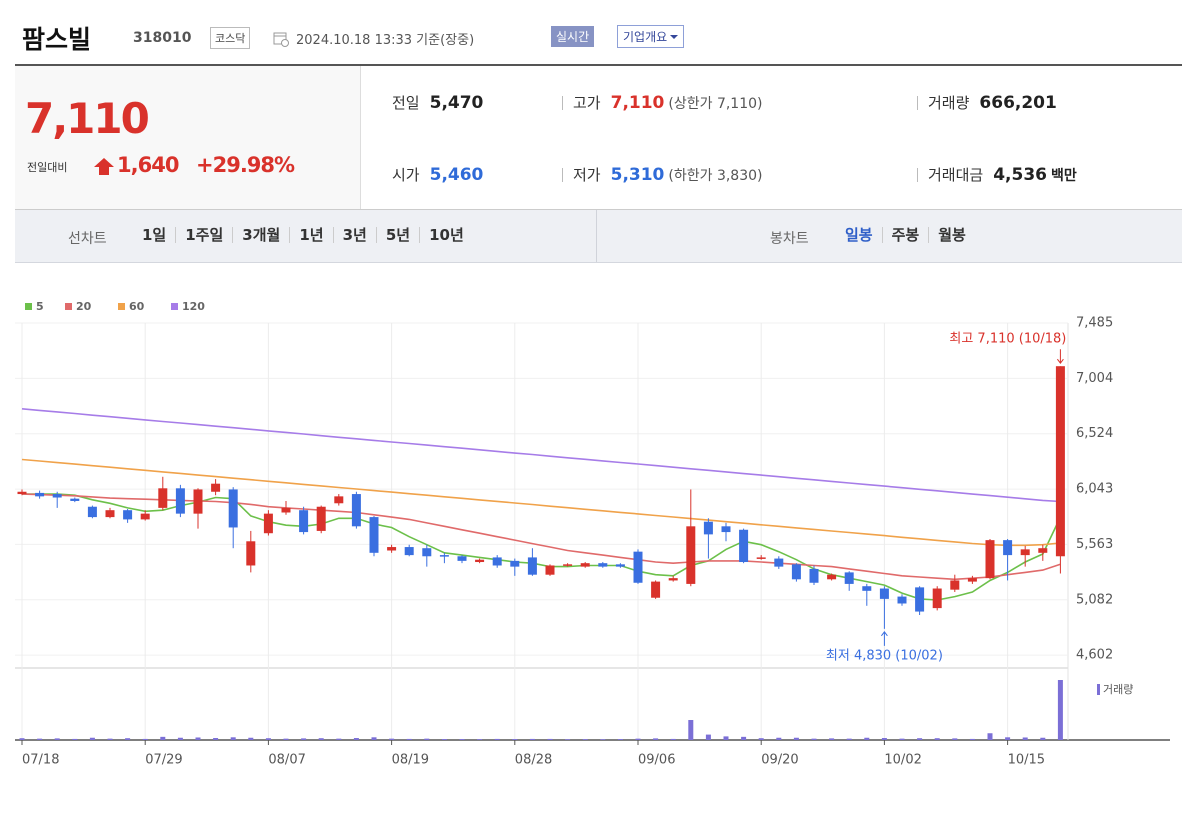  I want to click on volume-legend-swatch, so click(1098, 689).